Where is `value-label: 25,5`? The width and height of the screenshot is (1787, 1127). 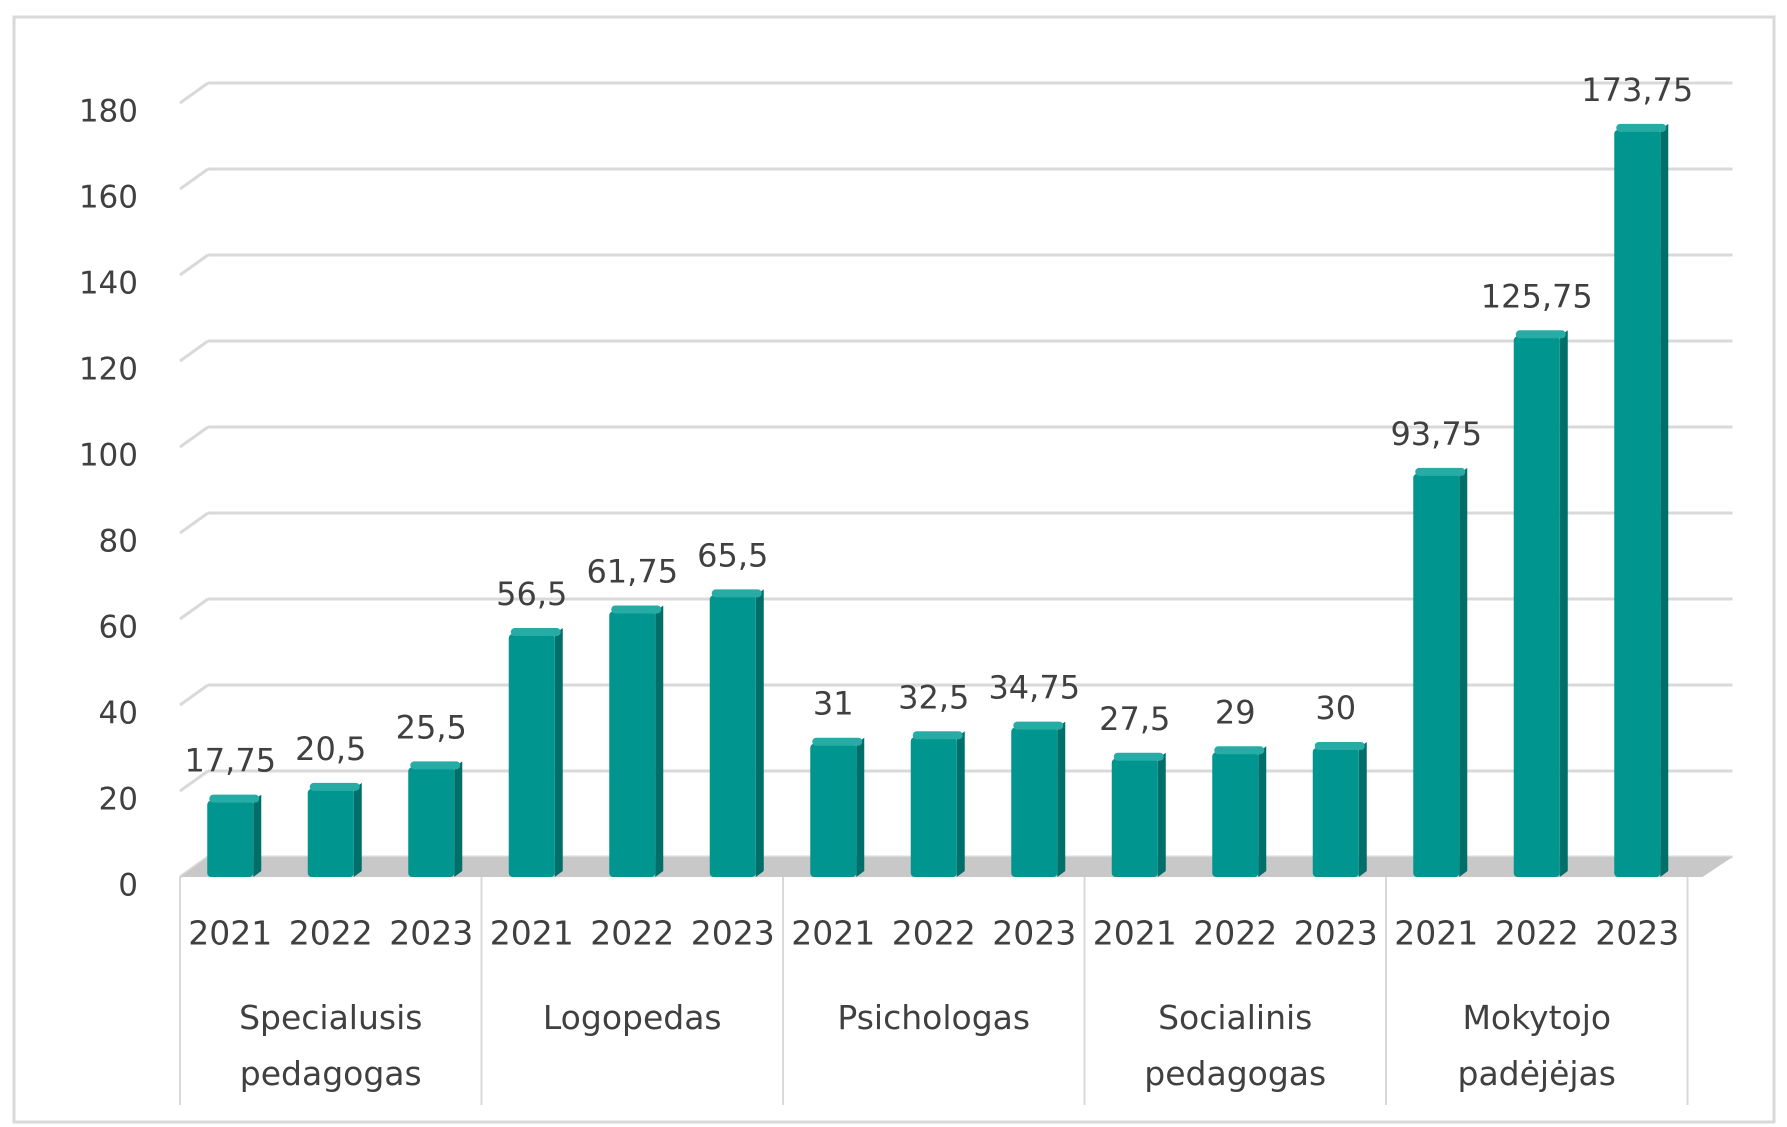
value-label: 25,5 is located at coordinates (431, 727).